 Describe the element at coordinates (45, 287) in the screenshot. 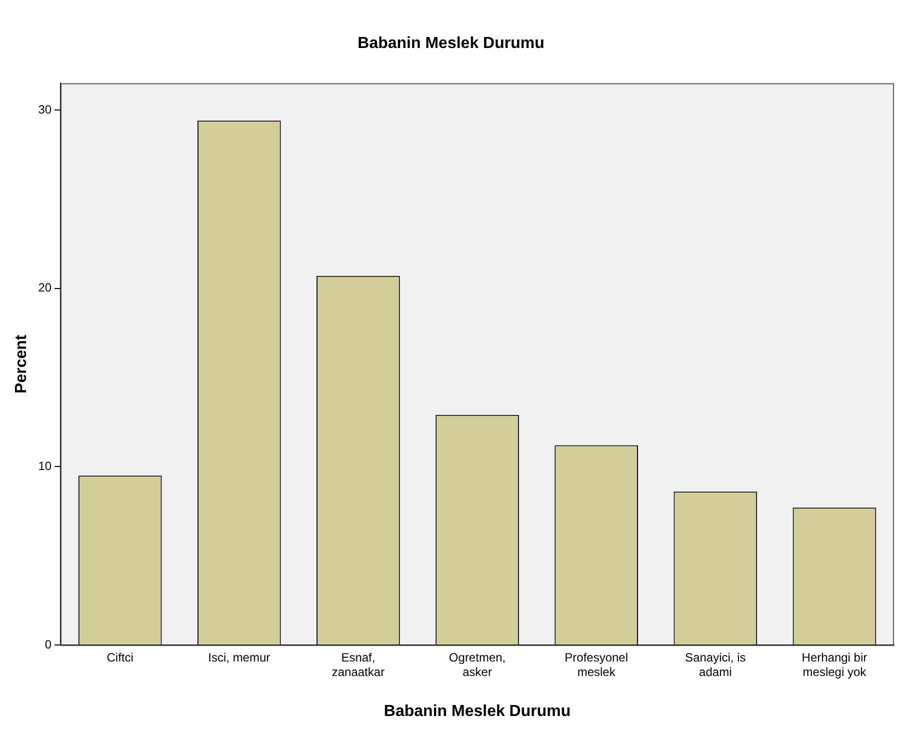

I see `y-tick-label: 20` at that location.